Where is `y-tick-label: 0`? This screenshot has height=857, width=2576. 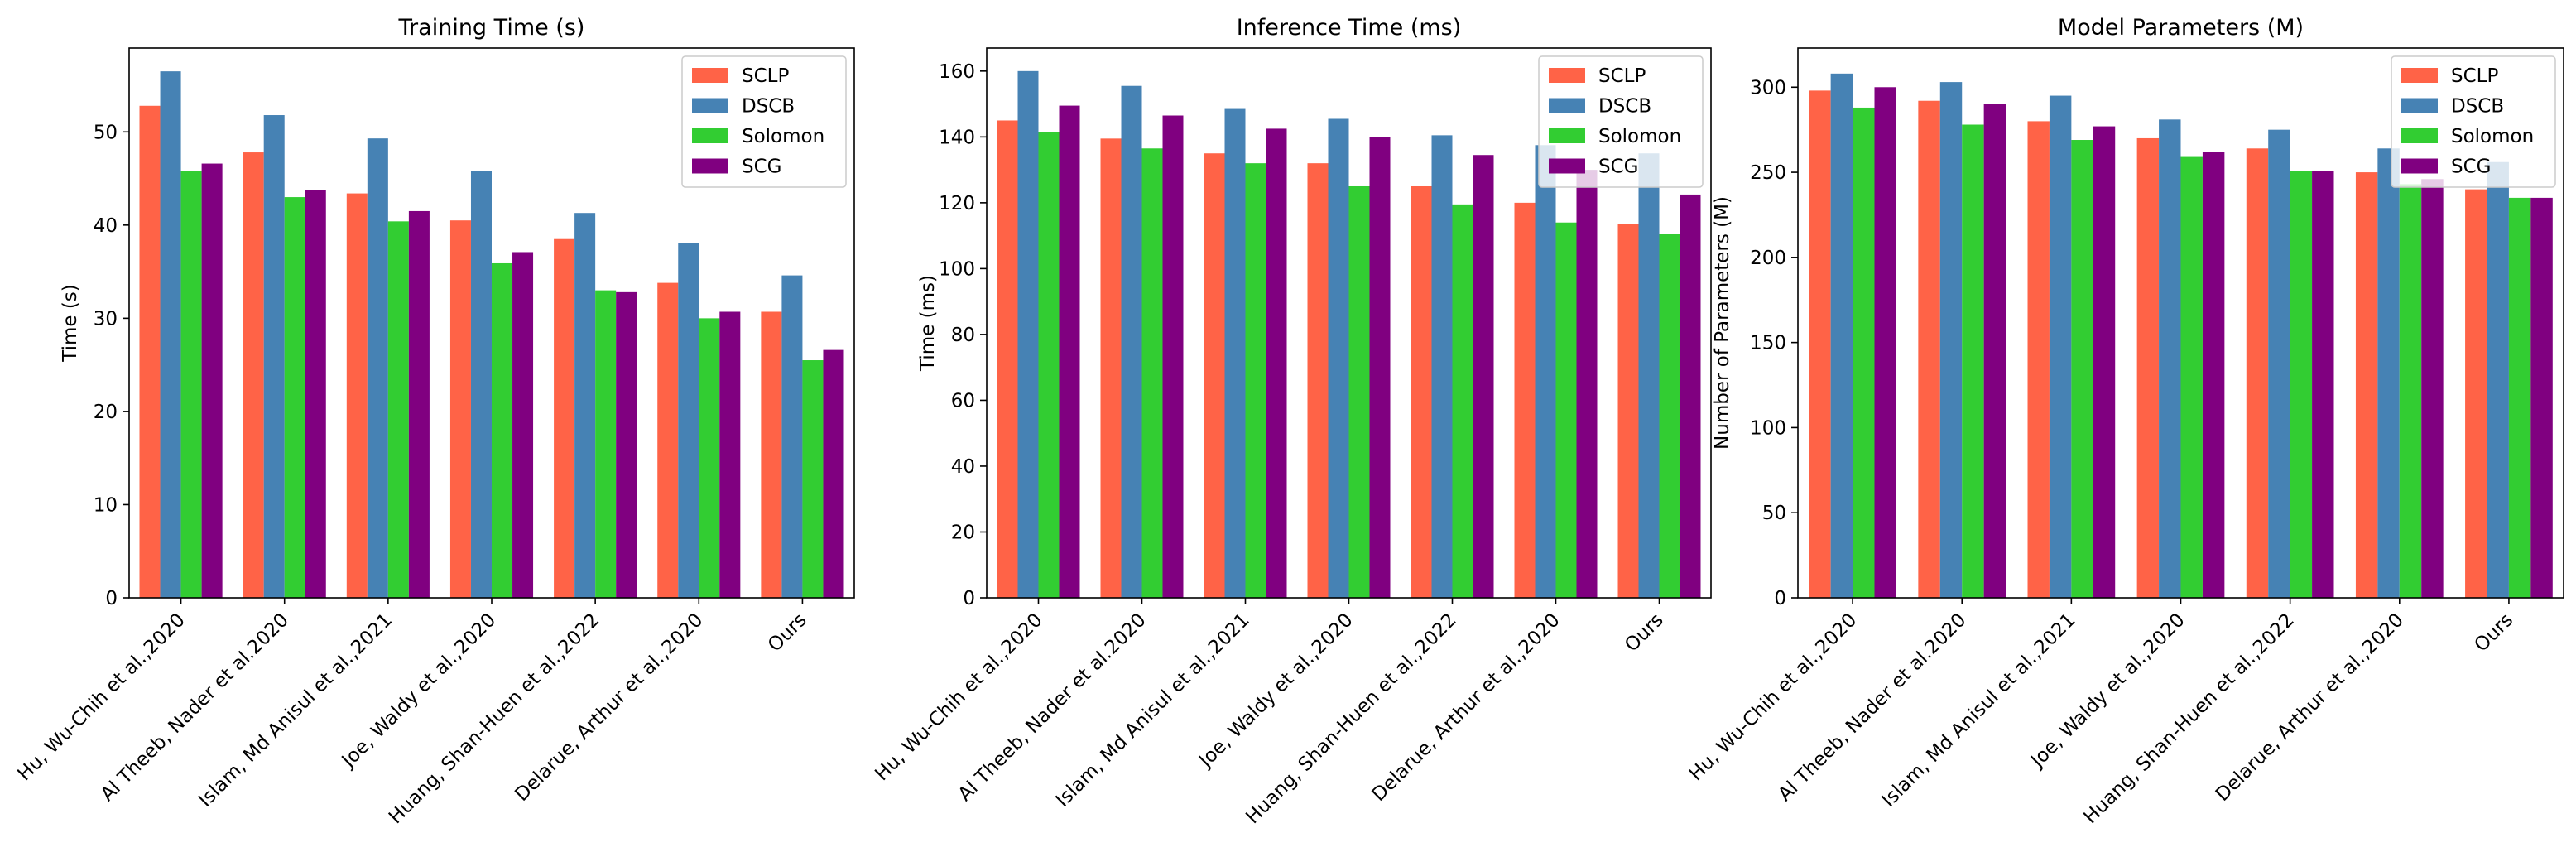
y-tick-label: 0 is located at coordinates (969, 598).